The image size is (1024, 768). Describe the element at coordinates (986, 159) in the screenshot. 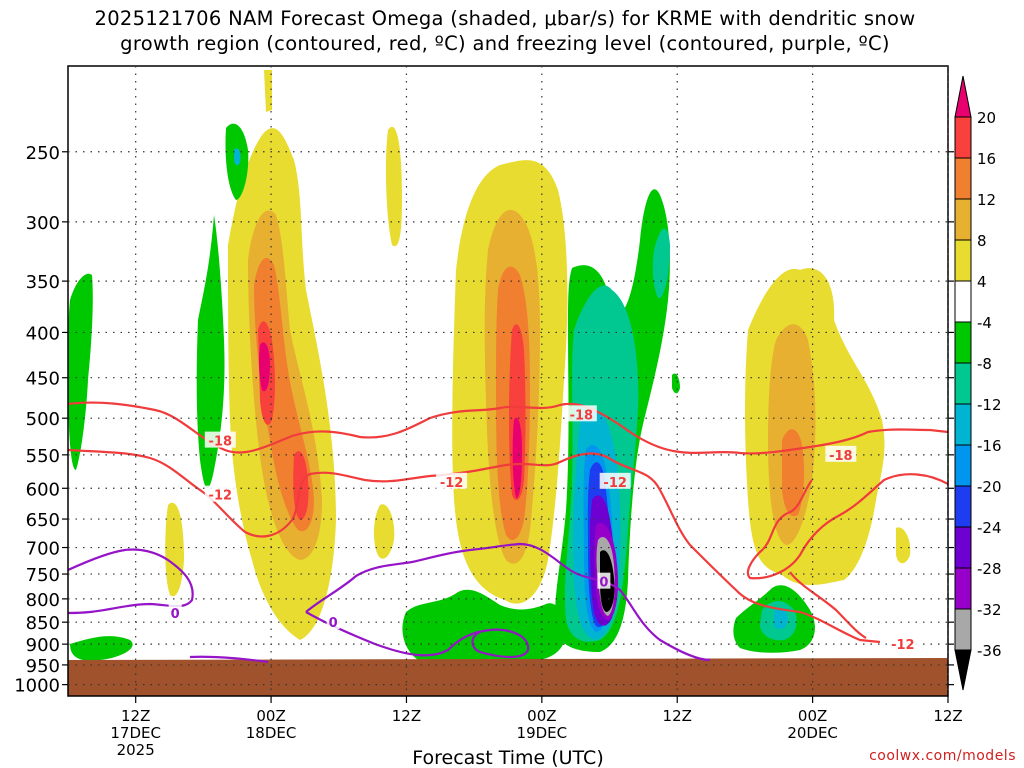

I see `colorbar-label: 16` at that location.